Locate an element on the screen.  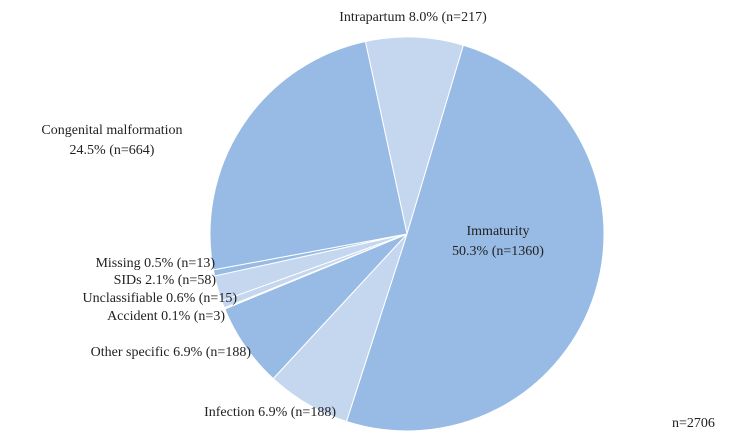
slice-name: Intrapartum is located at coordinates (372, 17).